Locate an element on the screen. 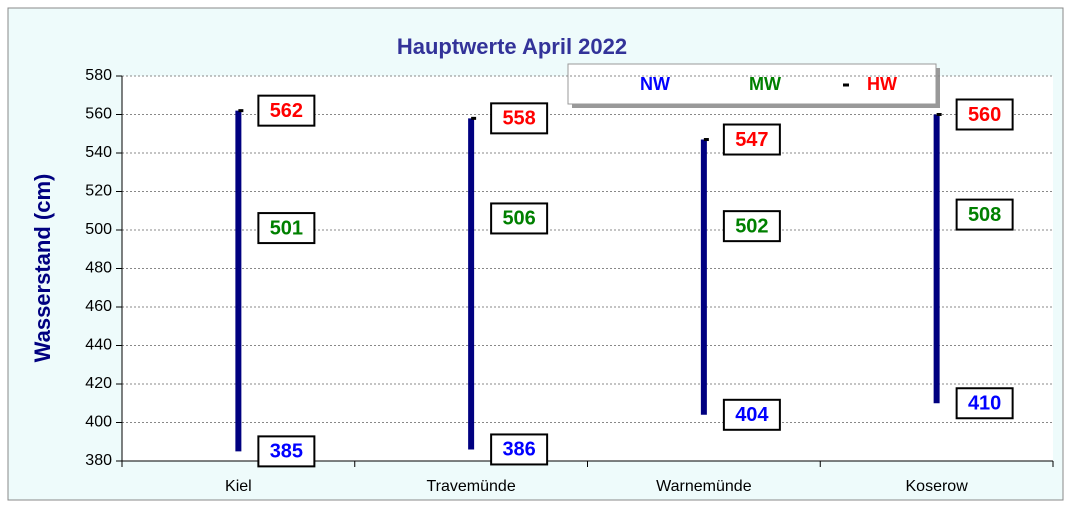  data-label: 506 is located at coordinates (518, 219).